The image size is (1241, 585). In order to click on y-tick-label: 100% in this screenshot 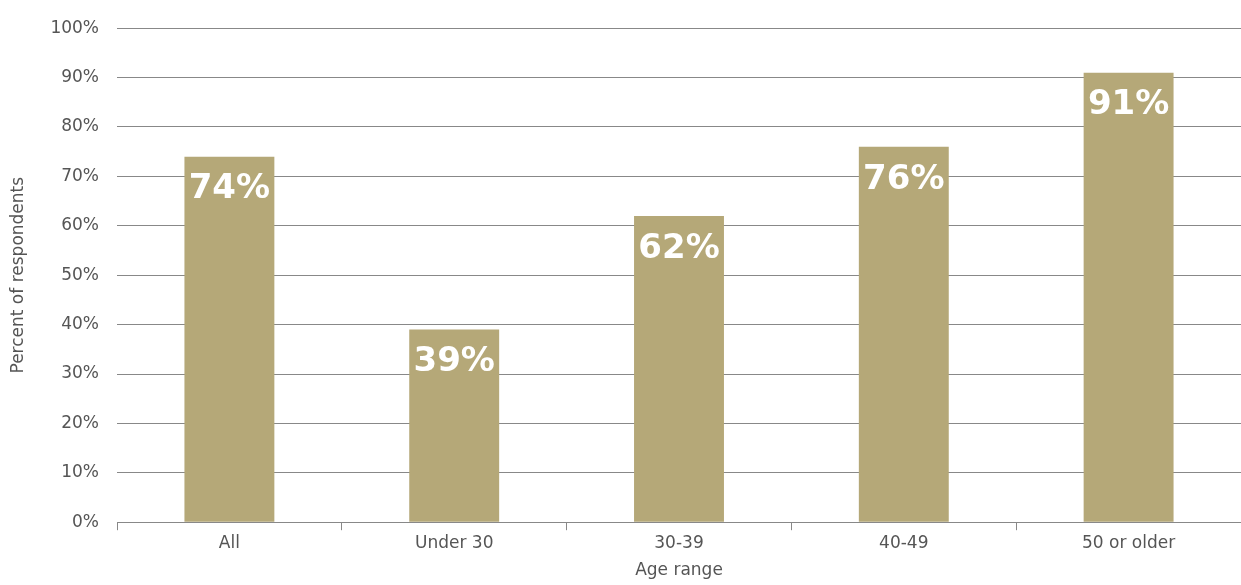, I will do `click(74, 26)`.